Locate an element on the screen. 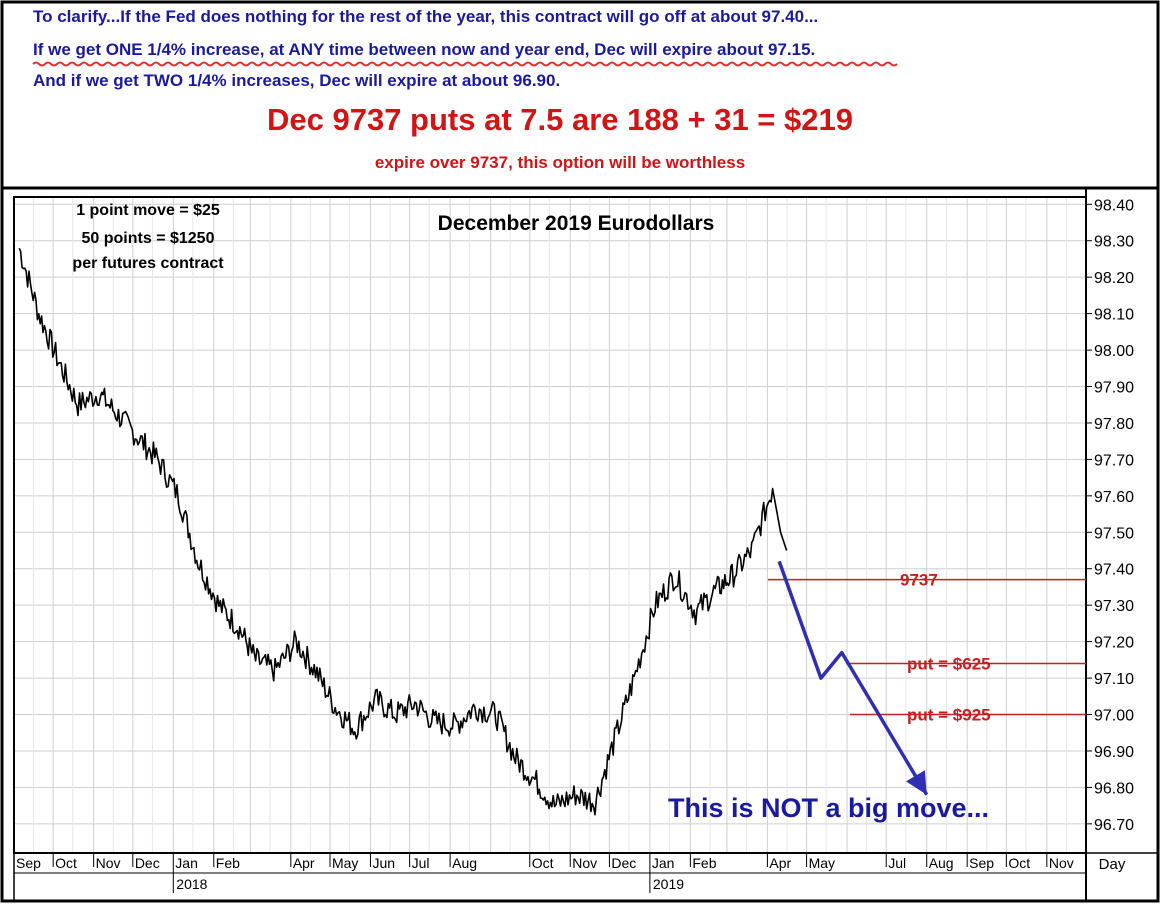 The height and width of the screenshot is (905, 1164). chart-title: December 2019 Eurodollars is located at coordinates (576, 223).